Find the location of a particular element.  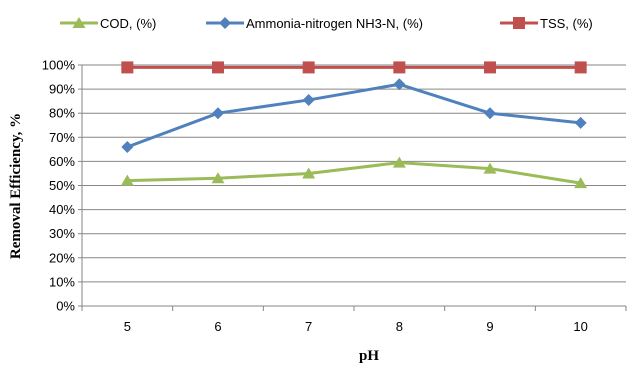

x-tick-label: 6 is located at coordinates (217, 326).